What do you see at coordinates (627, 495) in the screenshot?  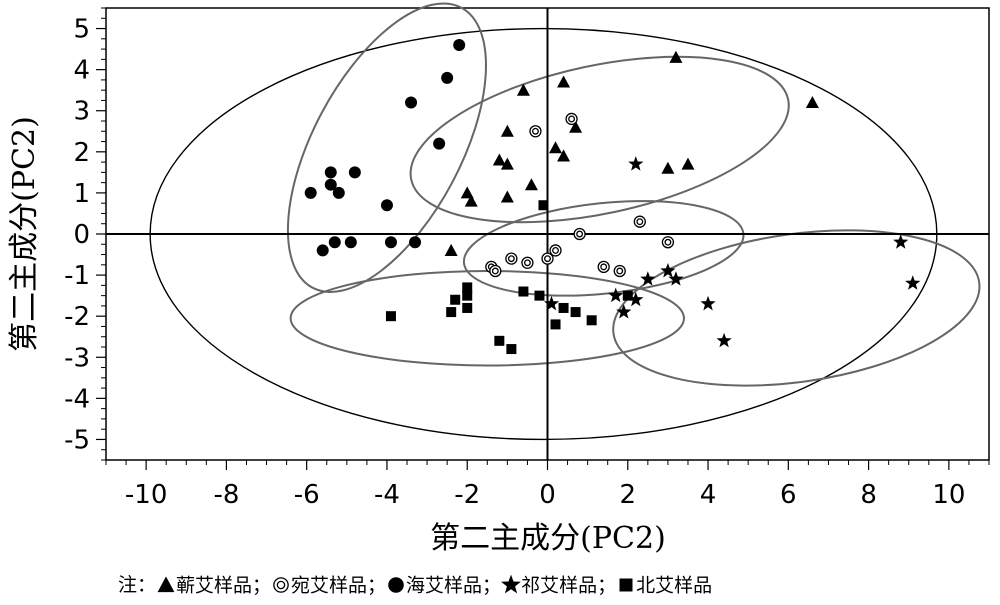 I see `x-tick-label: 2` at bounding box center [627, 495].